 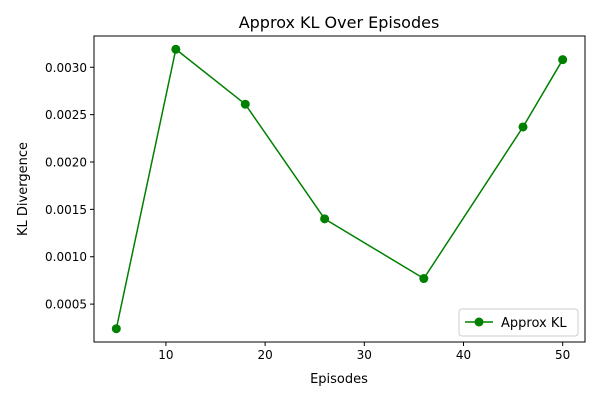 I want to click on y-axis-label: KL Divergence, so click(x=23, y=189).